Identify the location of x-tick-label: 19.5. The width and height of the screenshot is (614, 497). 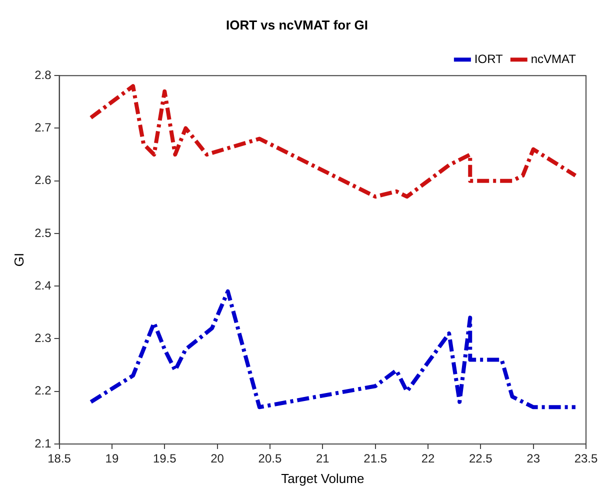
(164, 459).